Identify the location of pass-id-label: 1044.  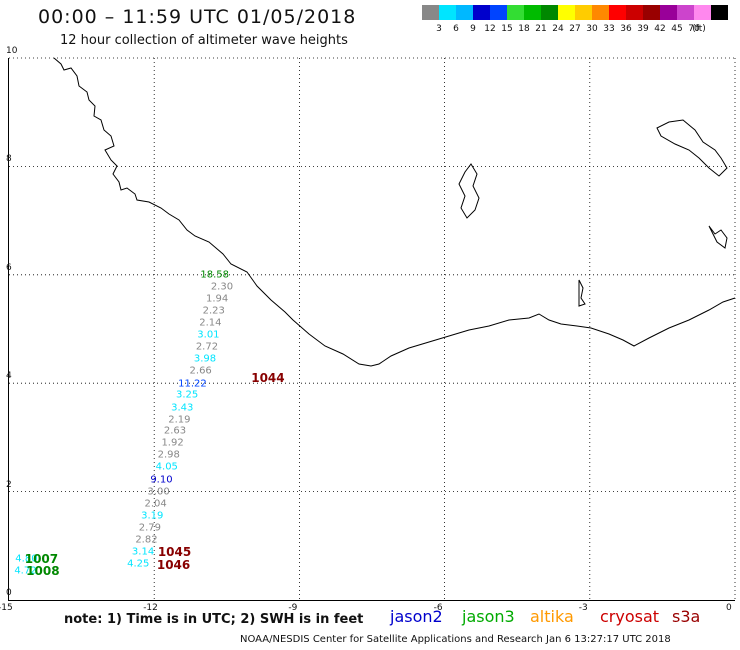
(268, 377).